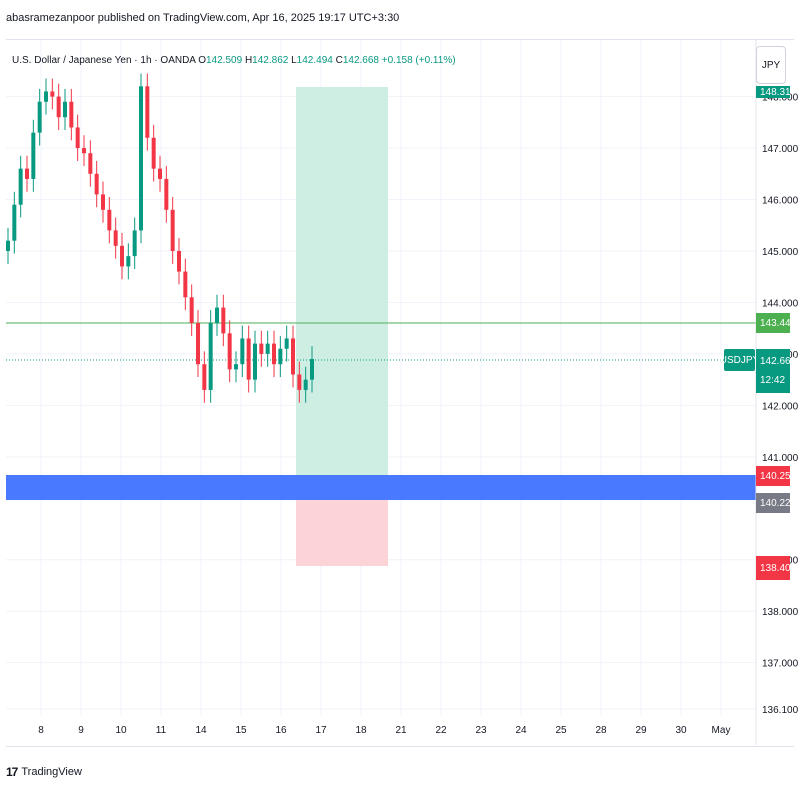 This screenshot has width=800, height=800. What do you see at coordinates (681, 730) in the screenshot?
I see `x-tick-label: 30` at bounding box center [681, 730].